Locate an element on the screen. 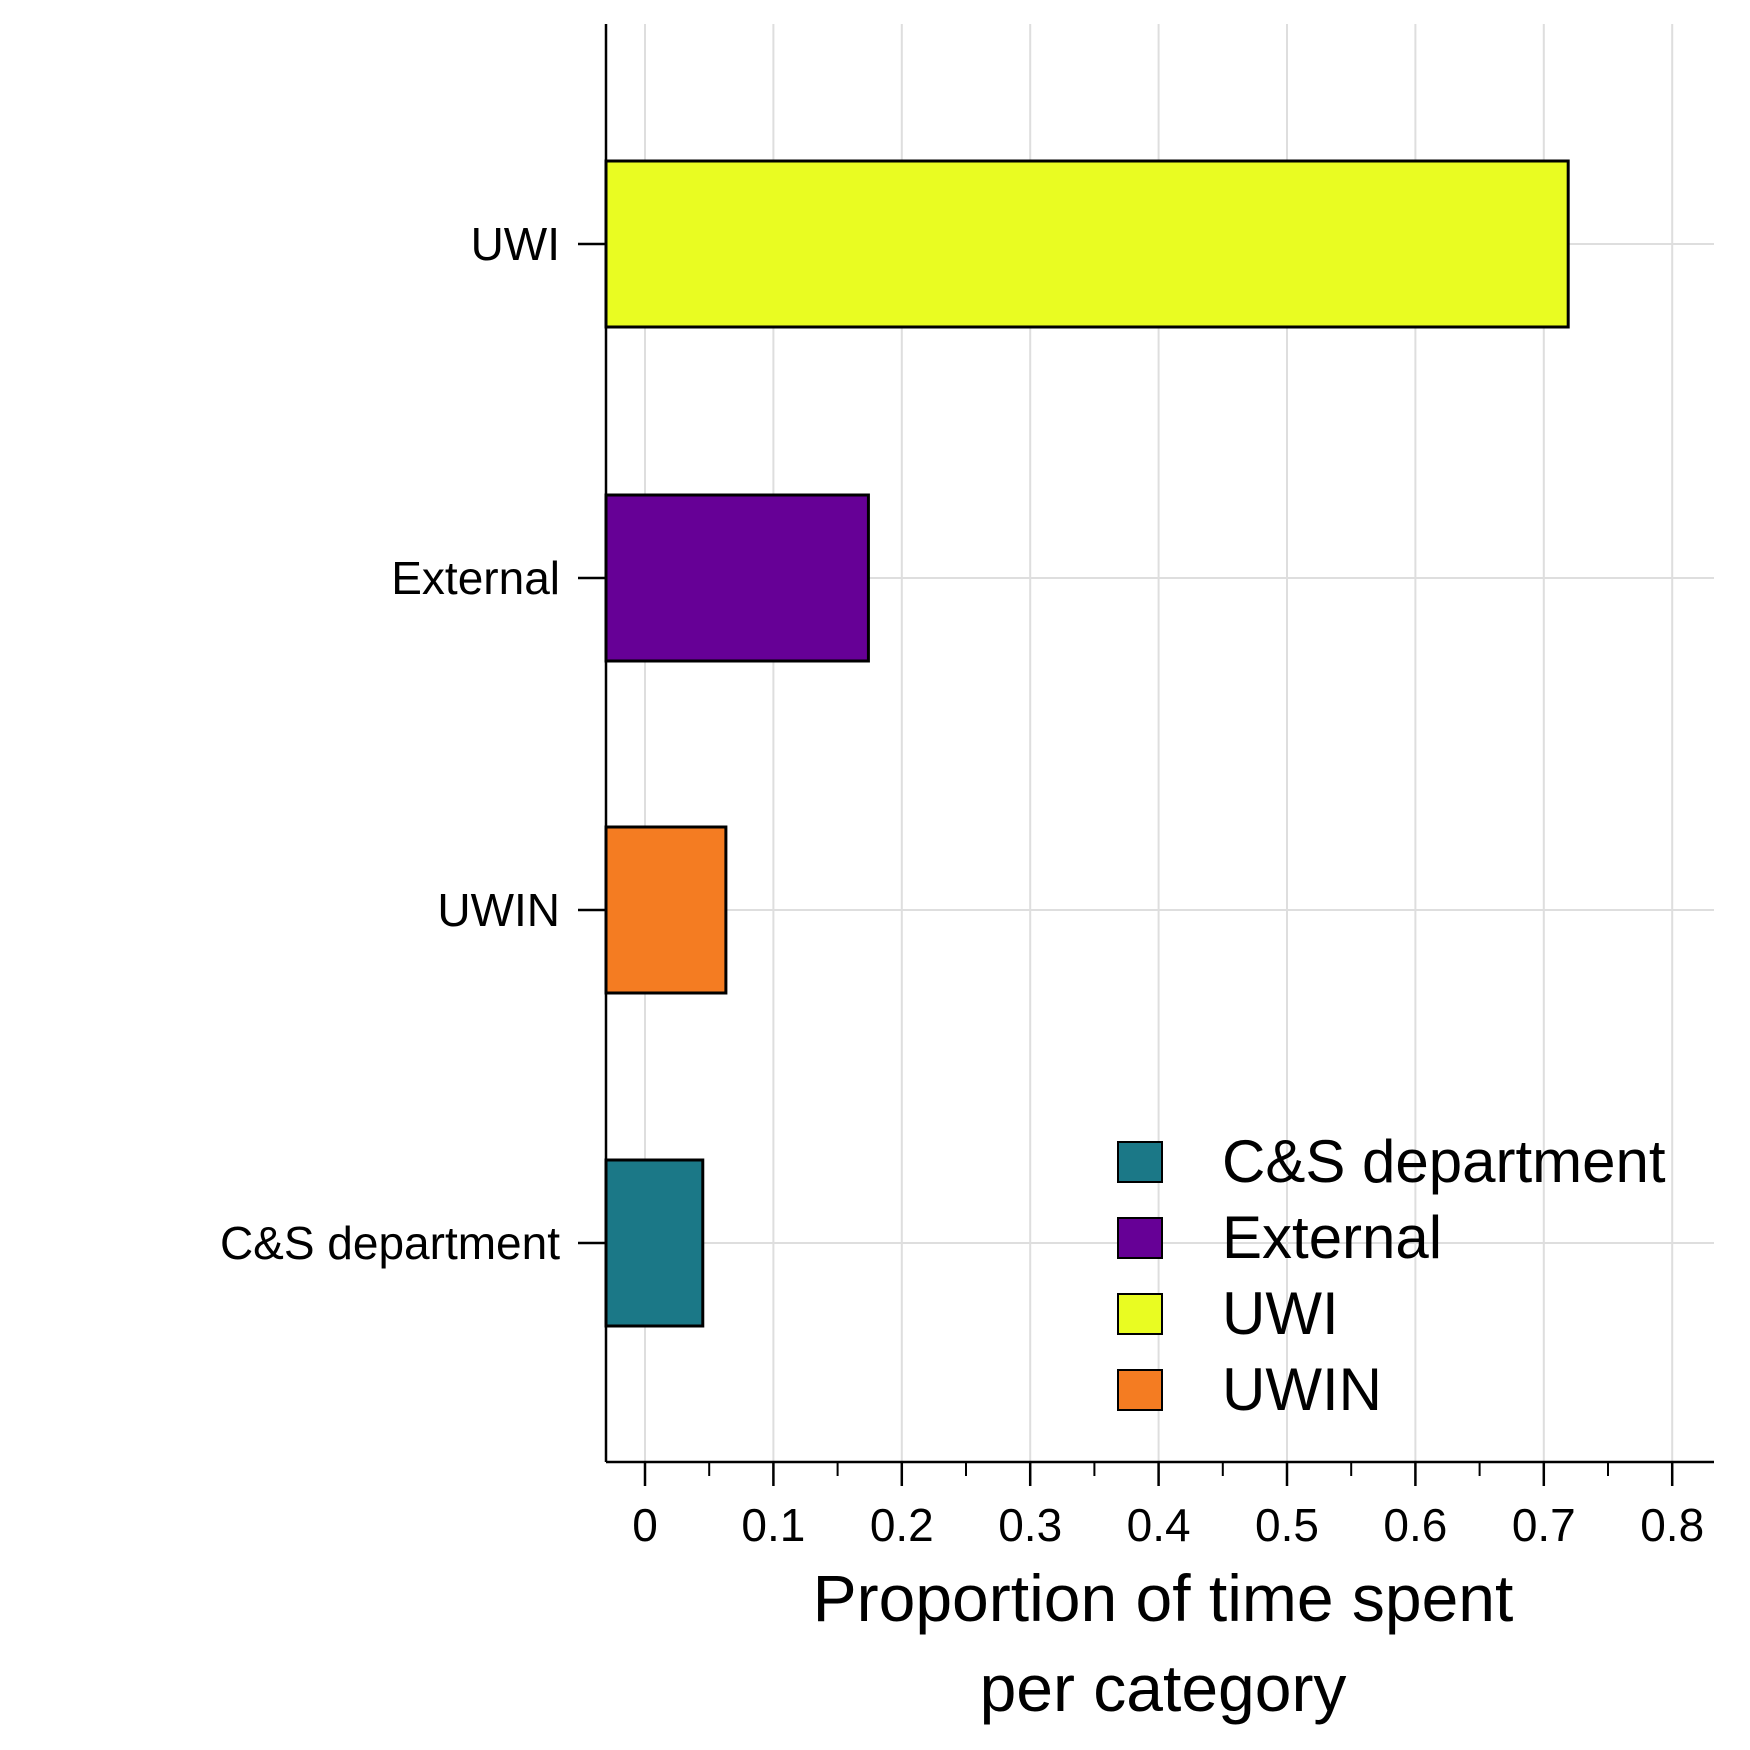  legend-label-external: External is located at coordinates (1332, 1237).